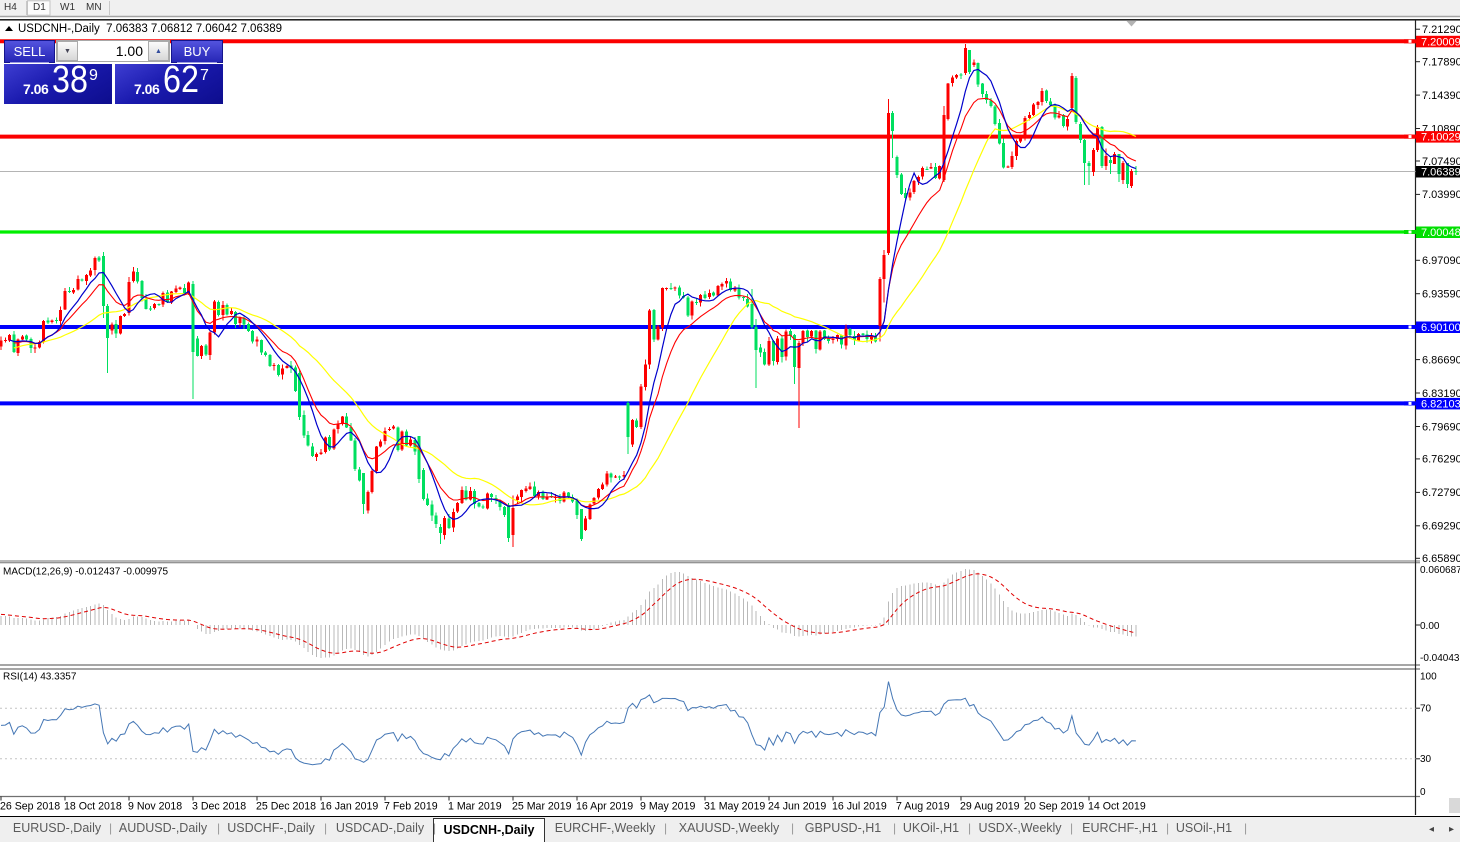  I want to click on svg-text: 1 Mar 2019, so click(475, 807).